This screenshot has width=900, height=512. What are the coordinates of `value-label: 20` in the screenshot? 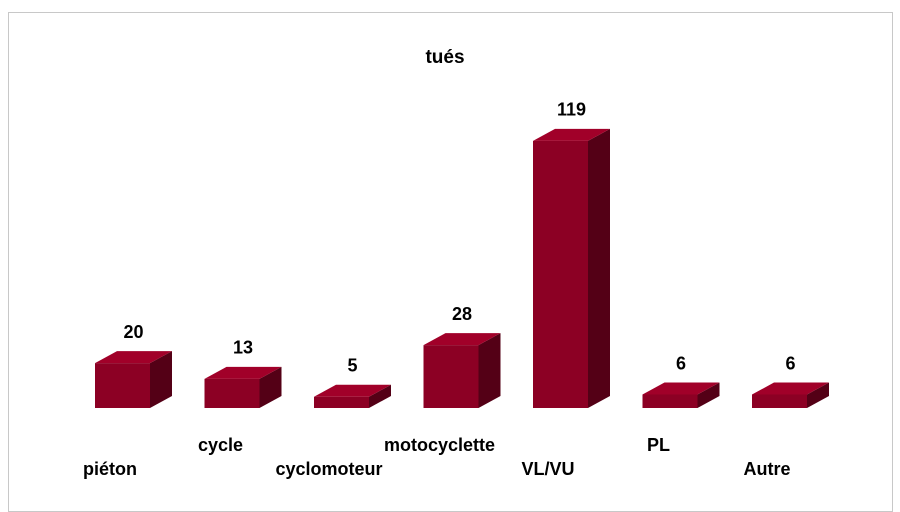 It's located at (133, 332).